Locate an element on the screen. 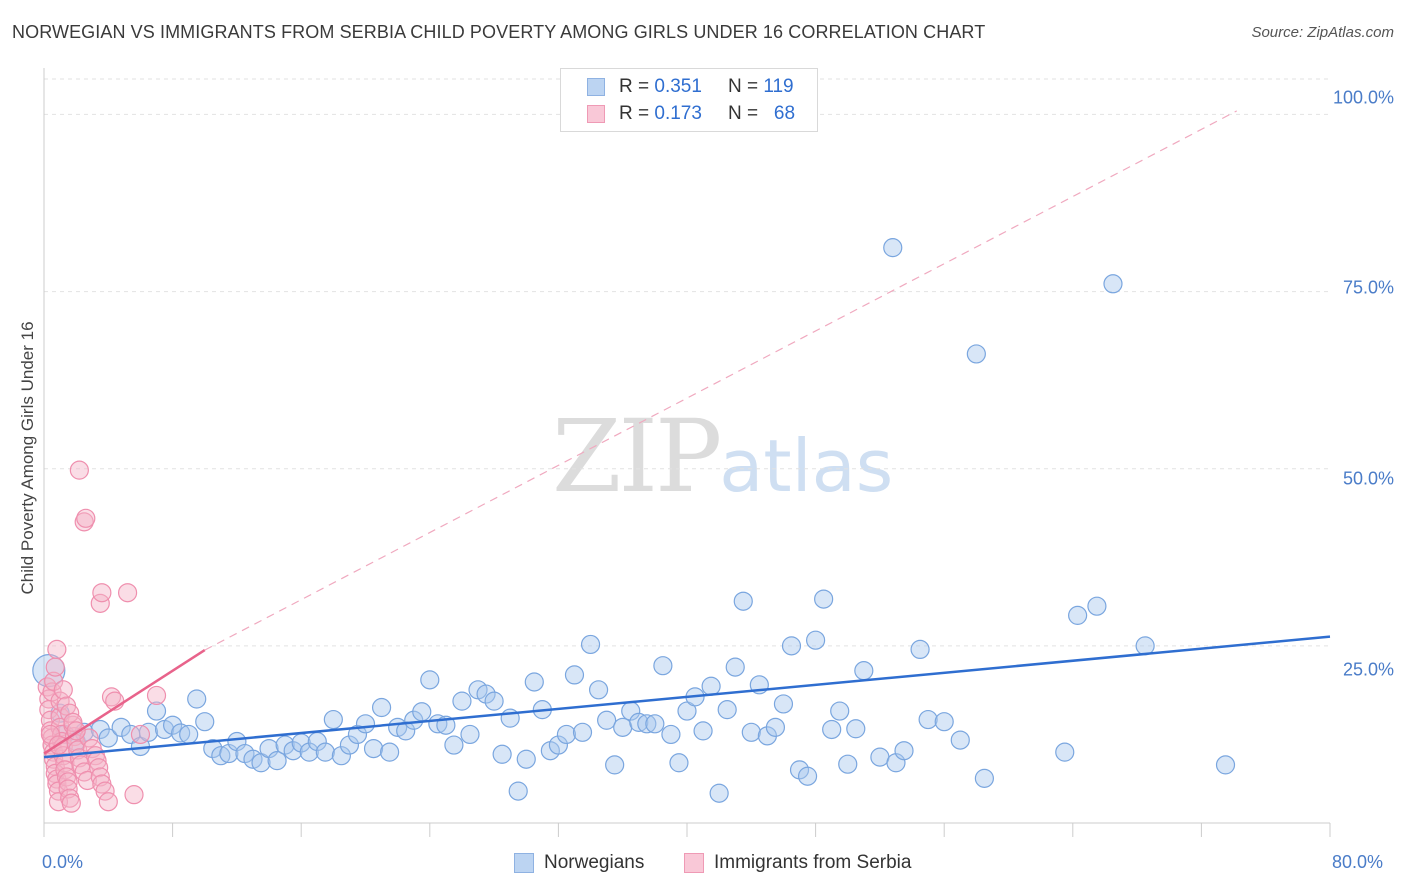  y-tick-label: 100.0% is located at coordinates (1363, 97).